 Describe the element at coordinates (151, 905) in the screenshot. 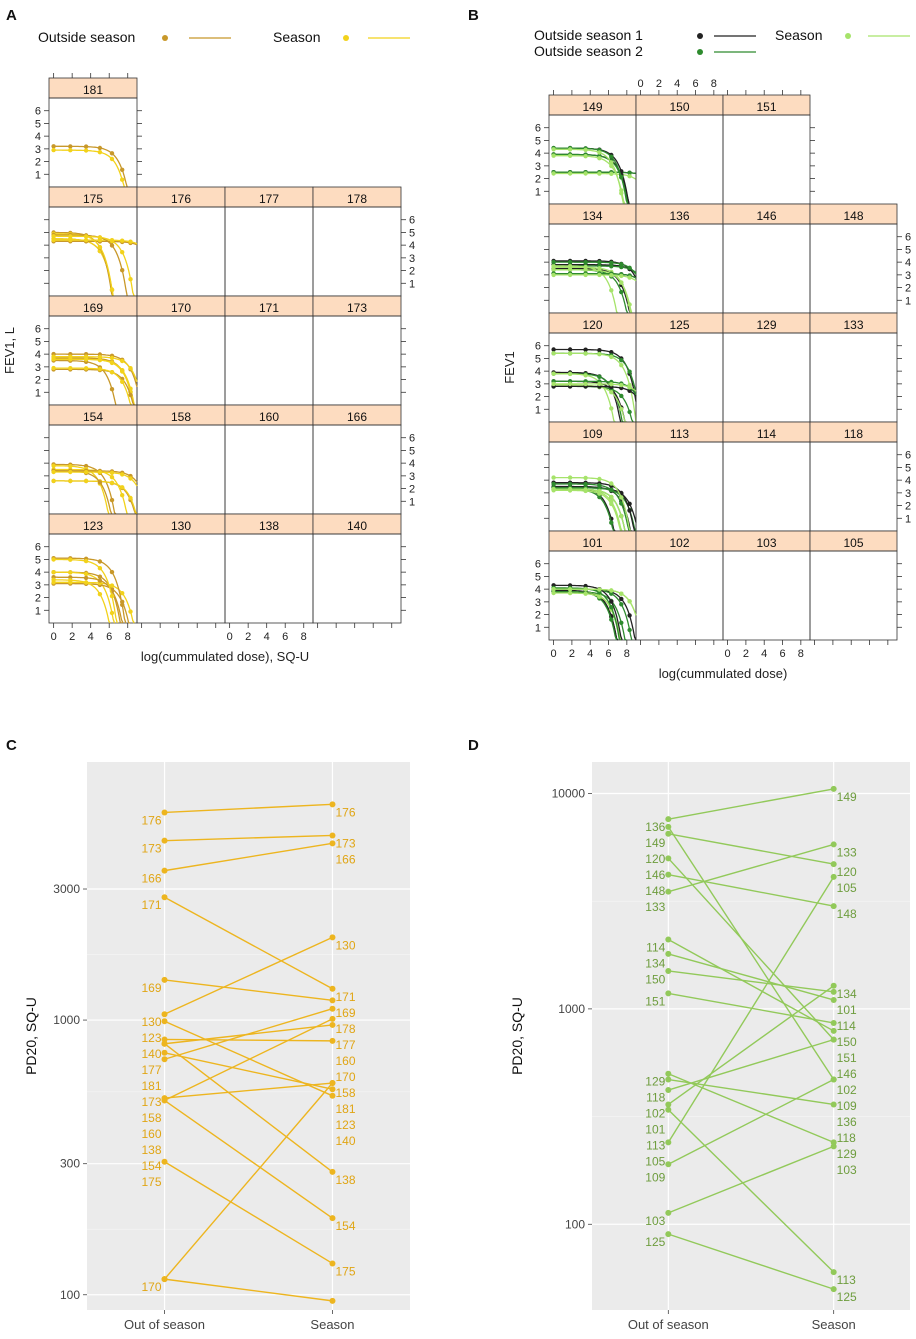

I see `subject-id-label: 171` at that location.